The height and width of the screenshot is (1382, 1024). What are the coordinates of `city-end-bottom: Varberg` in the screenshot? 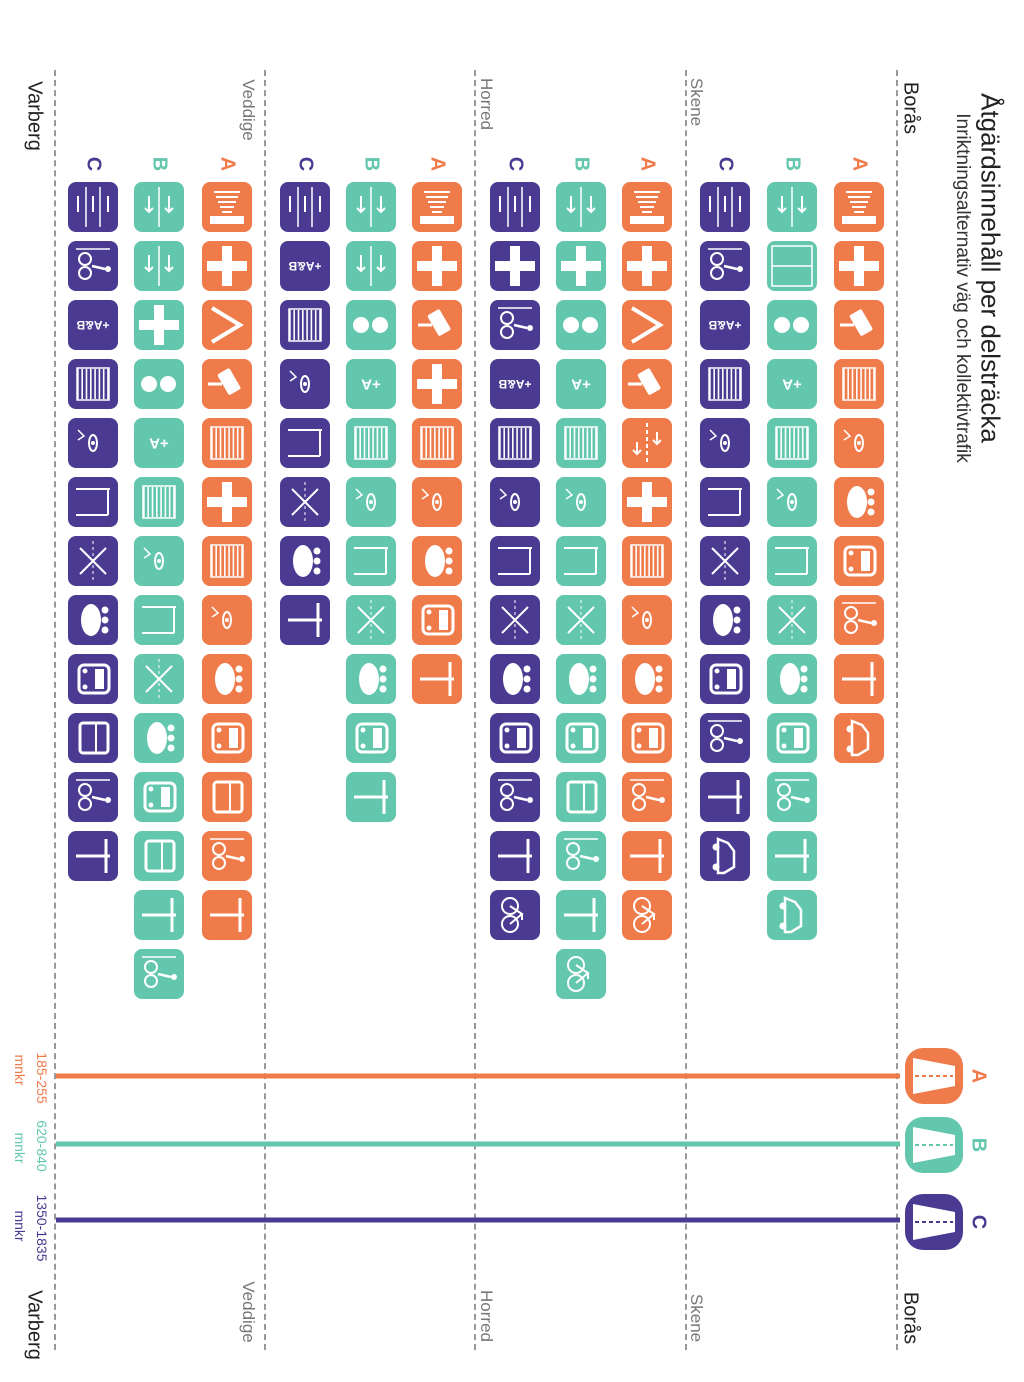 It's located at (34, 1325).